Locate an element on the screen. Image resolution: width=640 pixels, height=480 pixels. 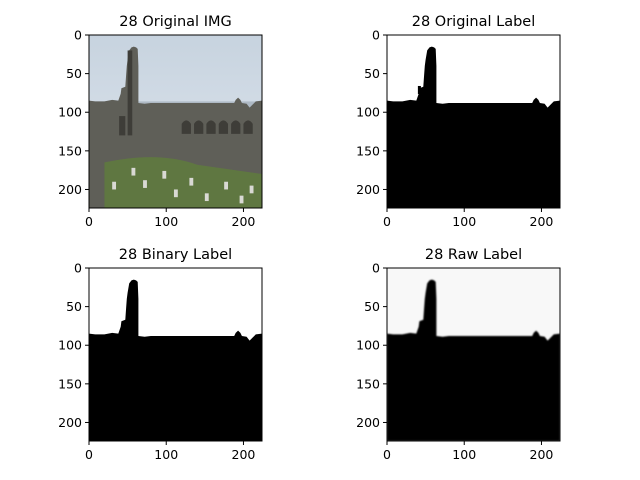
panel-2: 28 Original Label 0 100 200 0 50 100 150 200 is located at coordinates (458, 121).